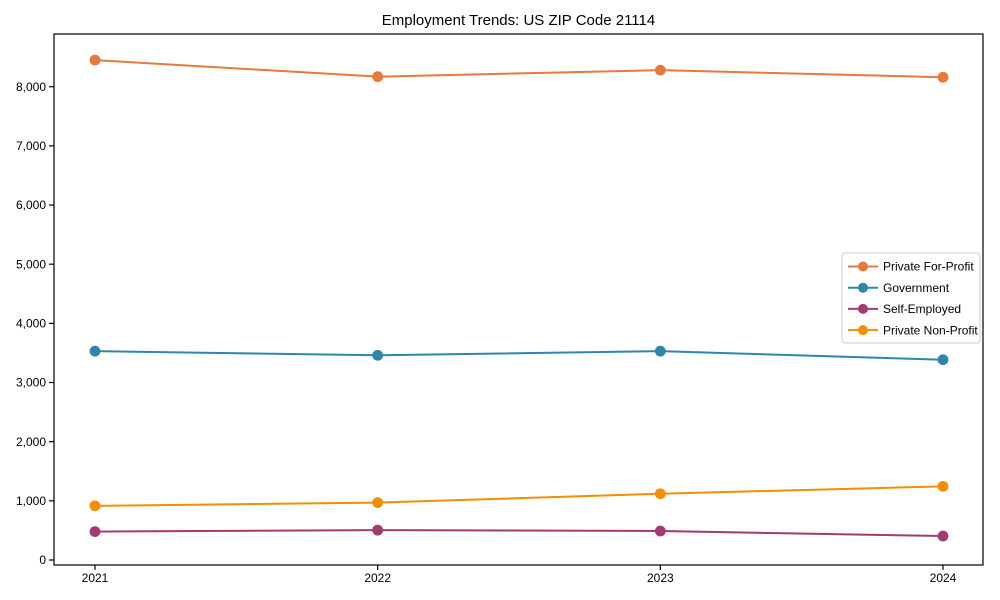  I want to click on y-axis-tick-label: 6,000, so click(31, 205).